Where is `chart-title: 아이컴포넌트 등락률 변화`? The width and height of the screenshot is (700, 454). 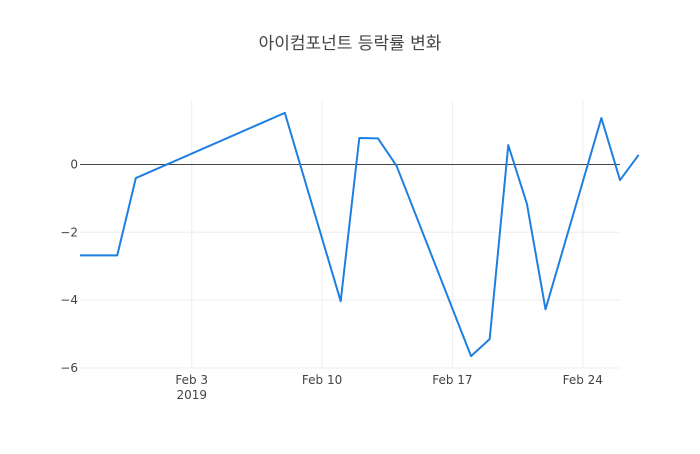
chart-title: 아이컴포넌트 등락률 변화 is located at coordinates (350, 44).